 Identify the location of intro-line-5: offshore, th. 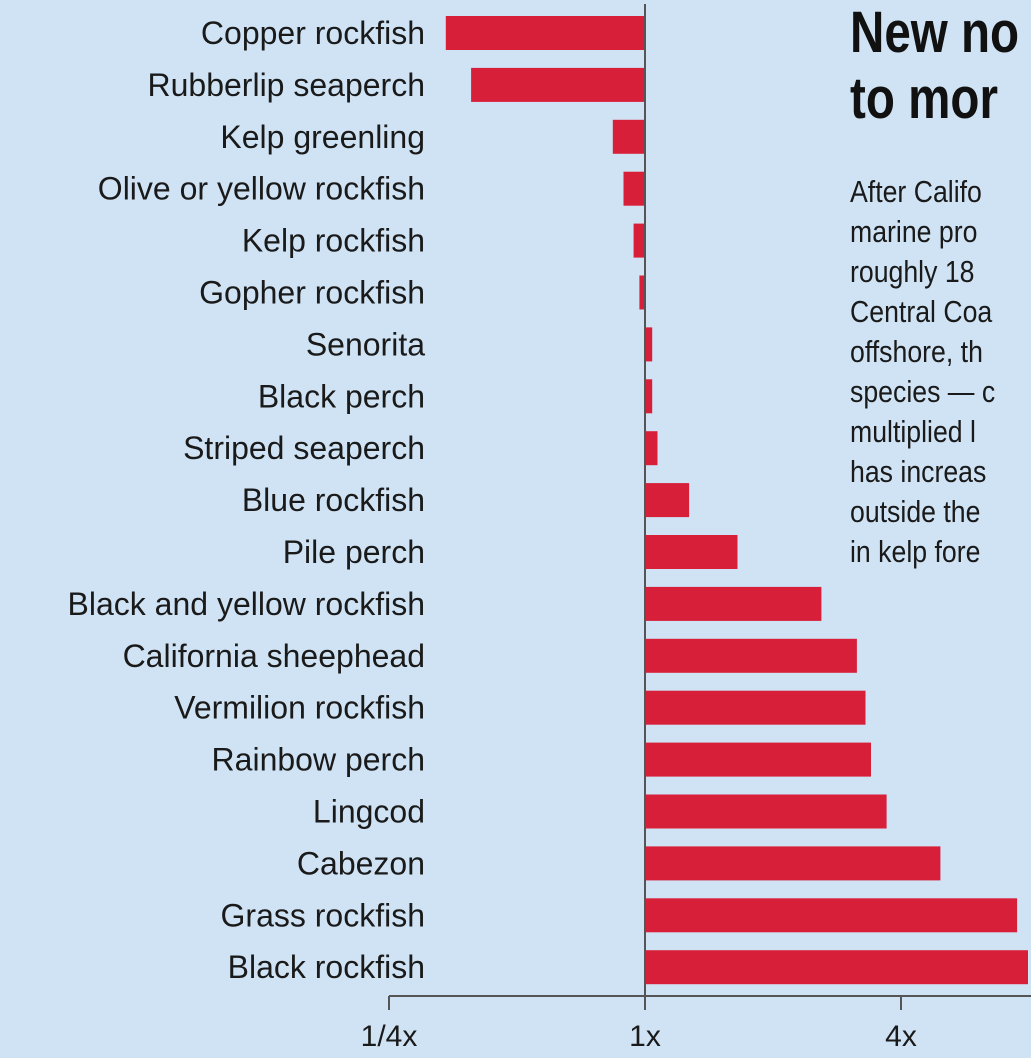
(916, 351).